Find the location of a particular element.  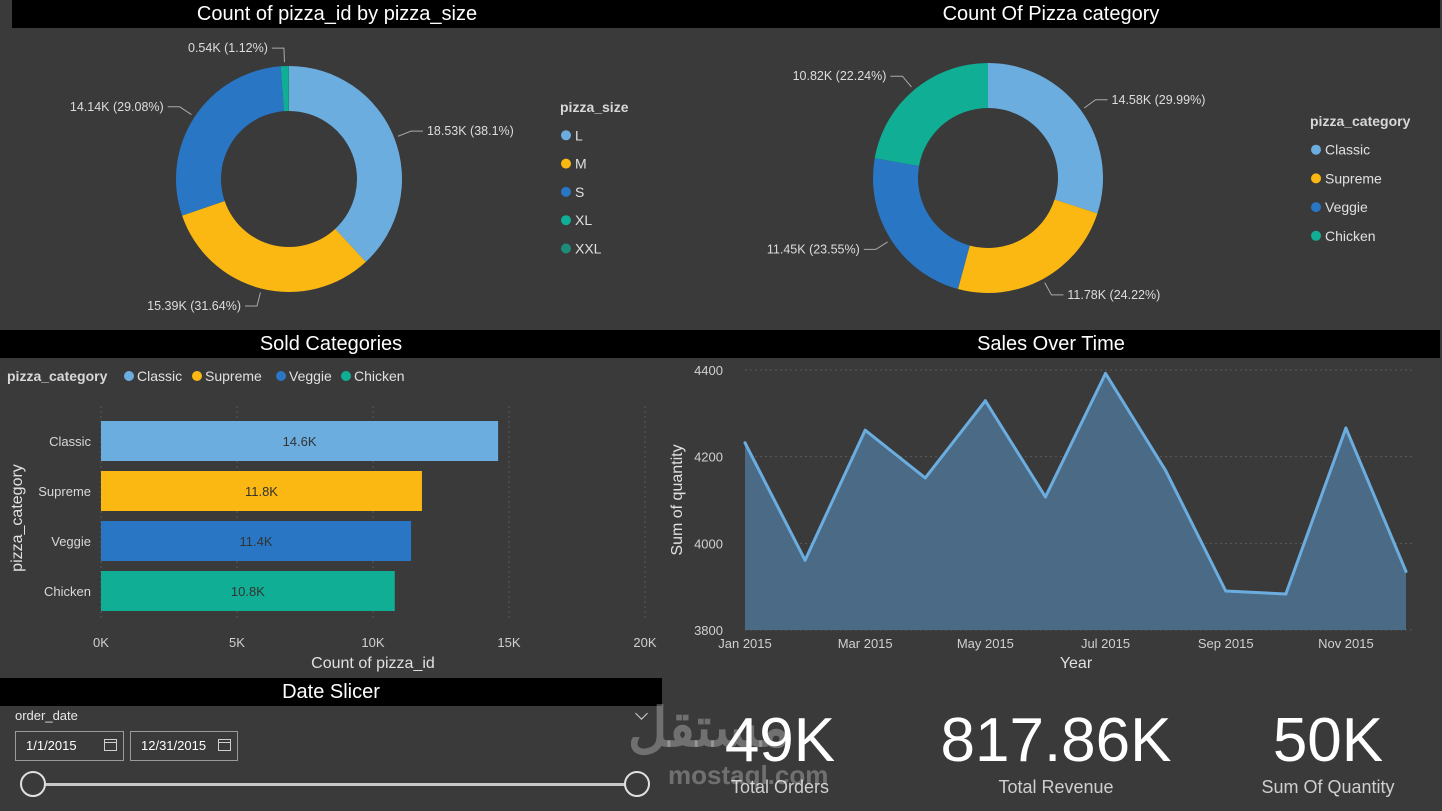

slice-data-label: 14.14K (29.08%) is located at coordinates (117, 107).